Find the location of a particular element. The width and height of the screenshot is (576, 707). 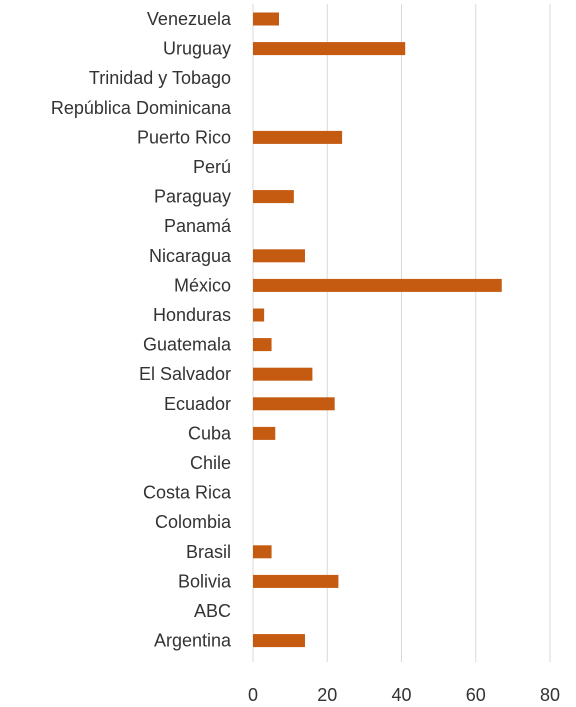

category-label: Panamá is located at coordinates (198, 226).